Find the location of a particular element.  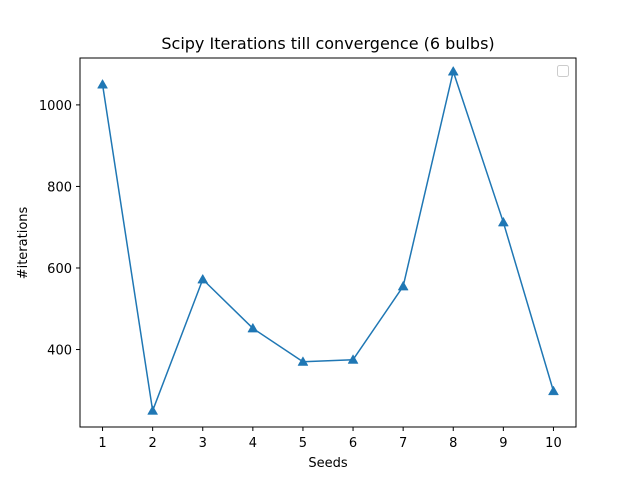

y-tick-label: 400 is located at coordinates (59, 351).